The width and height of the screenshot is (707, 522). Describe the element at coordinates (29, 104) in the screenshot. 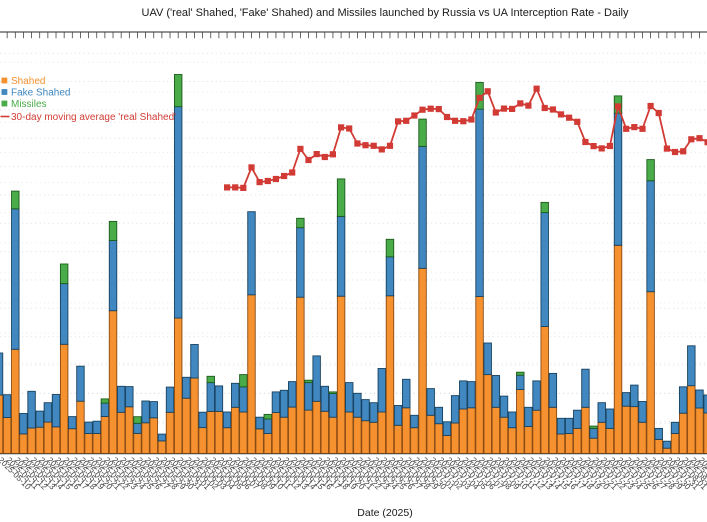

I see `svg-text: Missiles` at that location.